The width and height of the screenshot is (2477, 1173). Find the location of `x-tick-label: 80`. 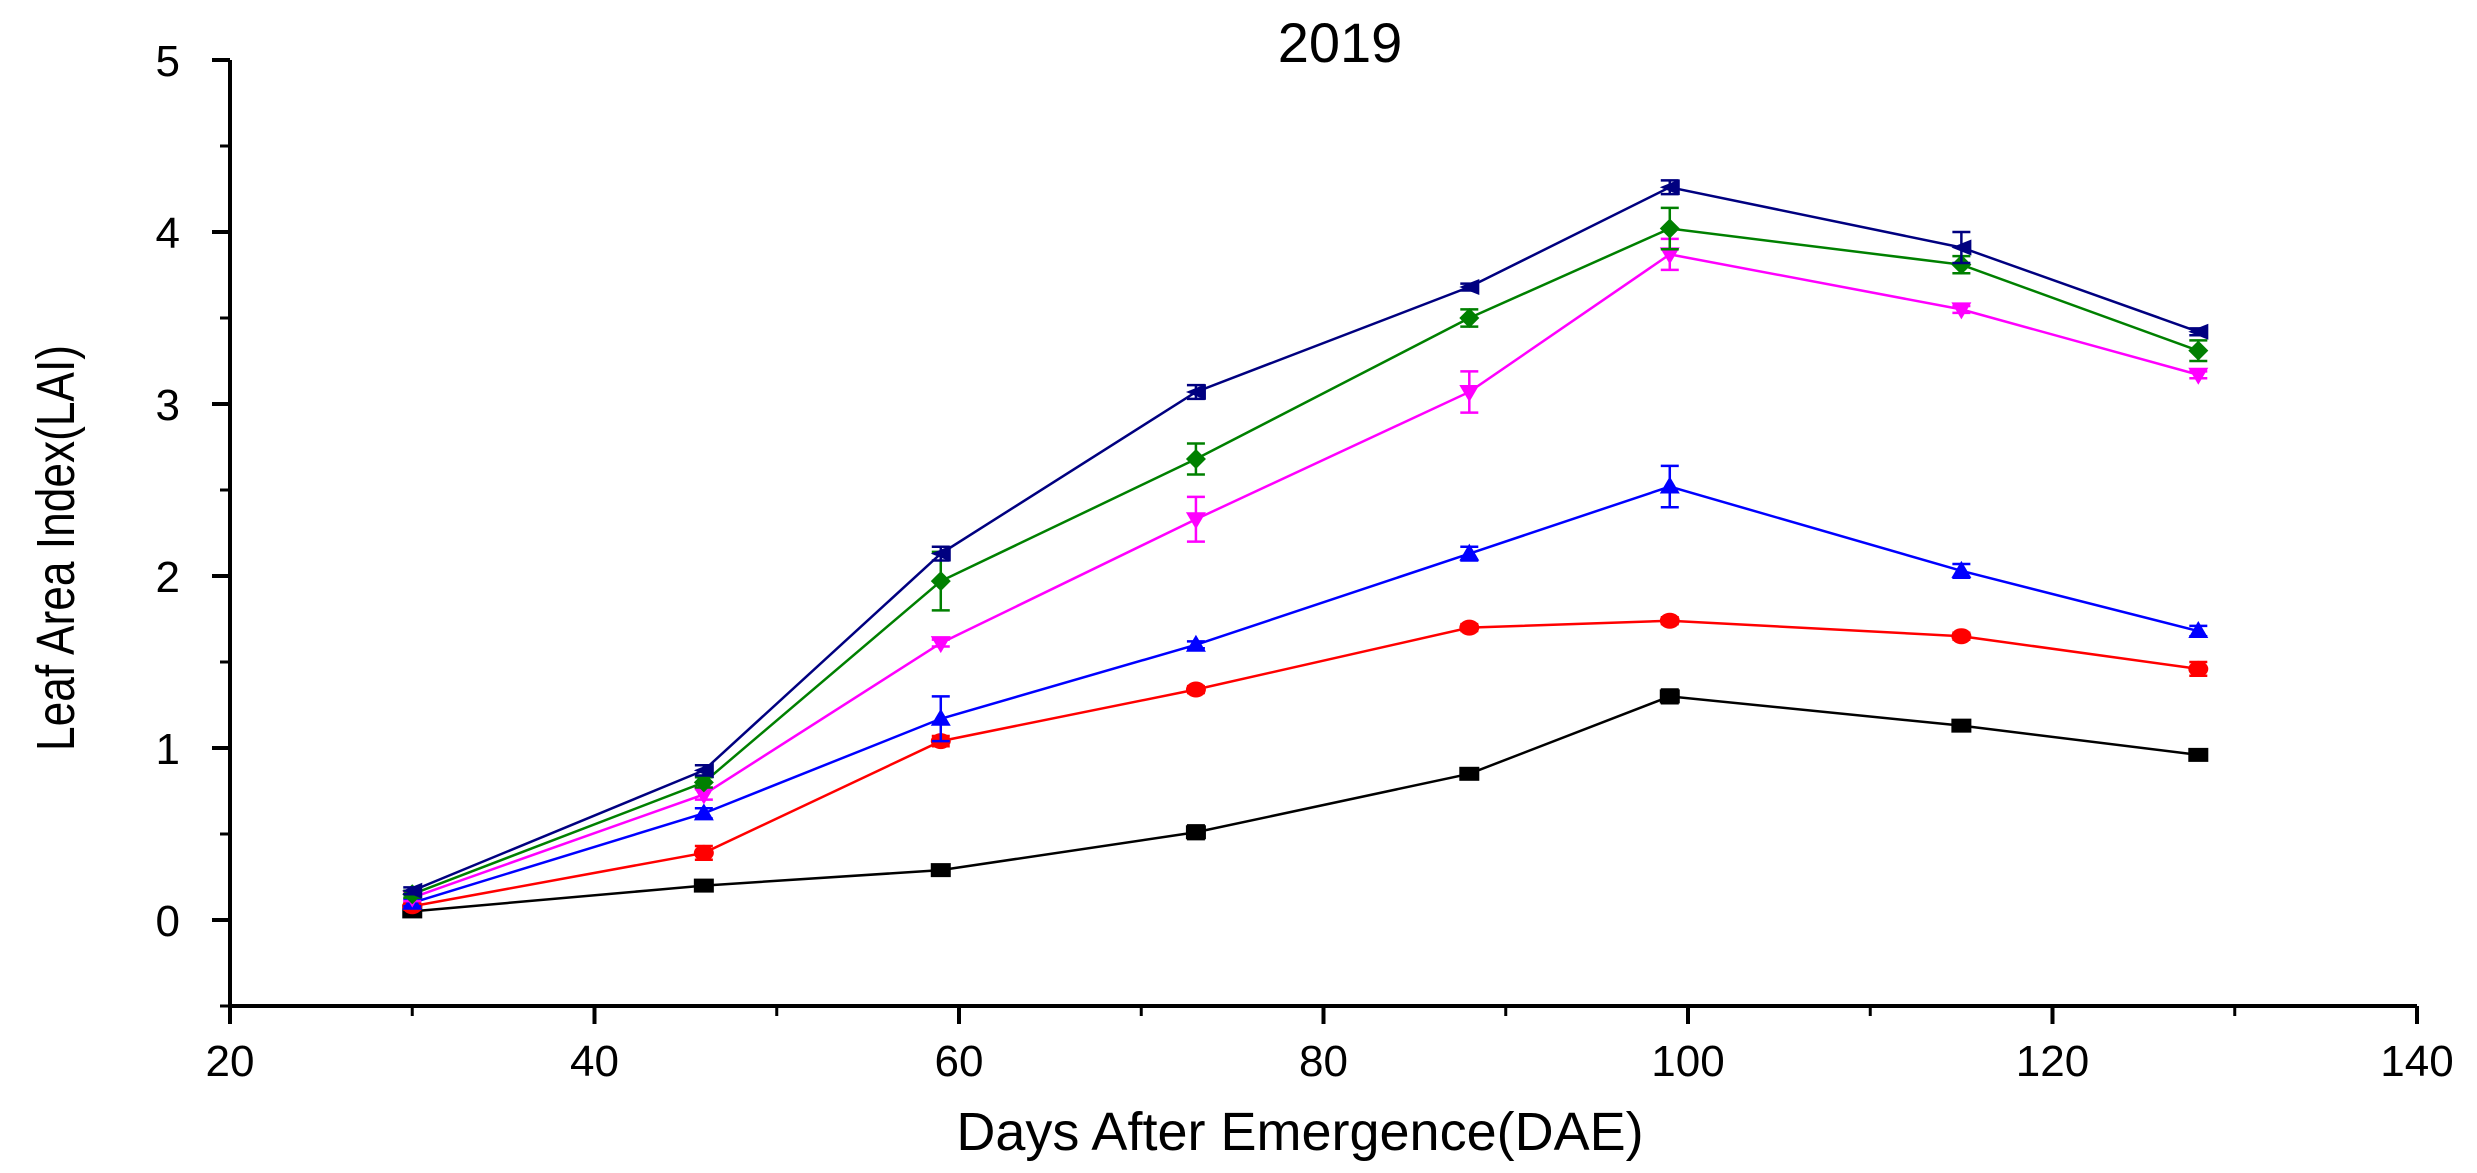

x-tick-label: 80 is located at coordinates (1323, 1061).